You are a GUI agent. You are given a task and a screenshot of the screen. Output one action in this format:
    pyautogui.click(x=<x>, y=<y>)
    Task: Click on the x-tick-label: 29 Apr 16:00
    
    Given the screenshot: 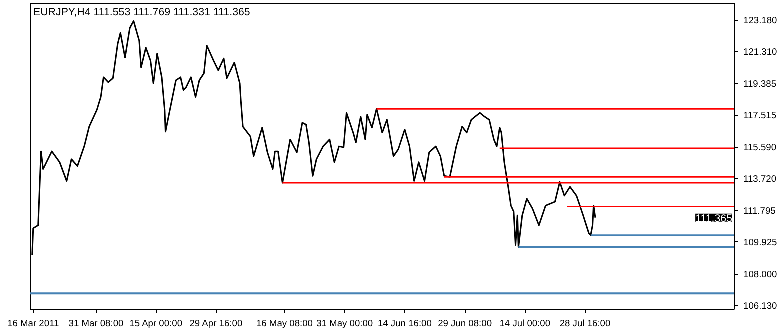 What is the action you would take?
    pyautogui.click(x=216, y=323)
    